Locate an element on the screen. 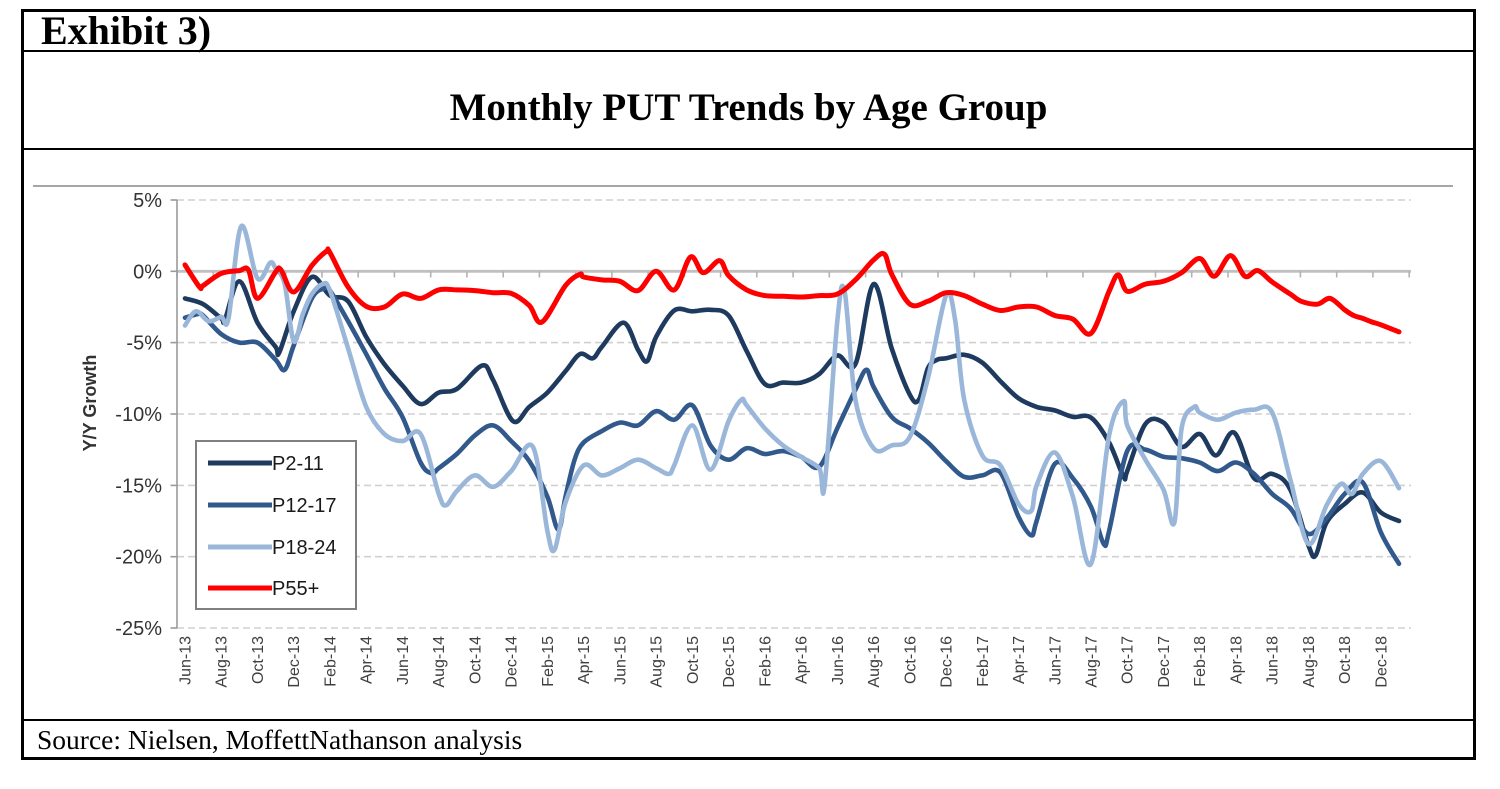 This screenshot has width=1500, height=789. svg-text: Aug-18 is located at coordinates (1309, 662).